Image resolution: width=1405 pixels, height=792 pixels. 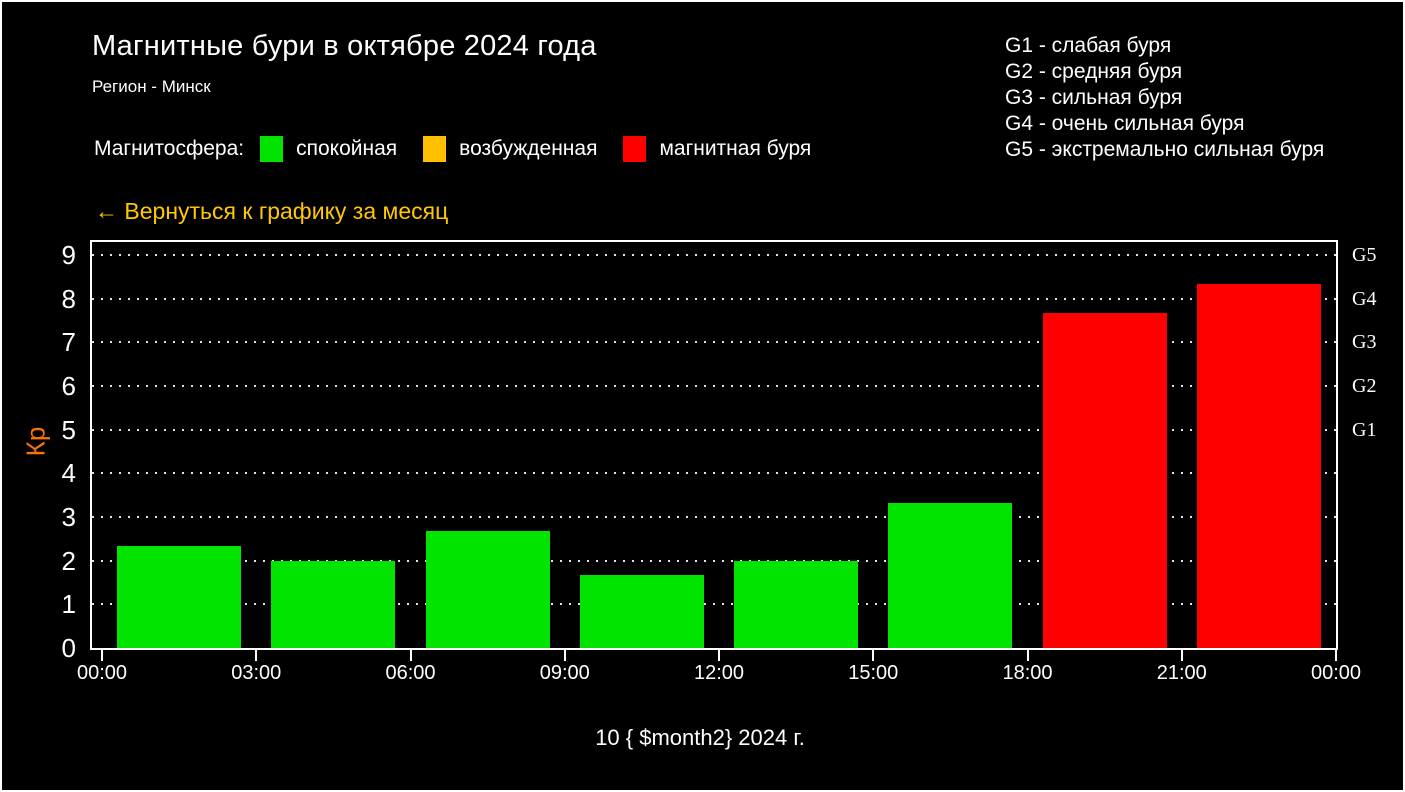 What do you see at coordinates (700, 737) in the screenshot?
I see `x-axis-title: 10 { $month2} 2024 г.` at bounding box center [700, 737].